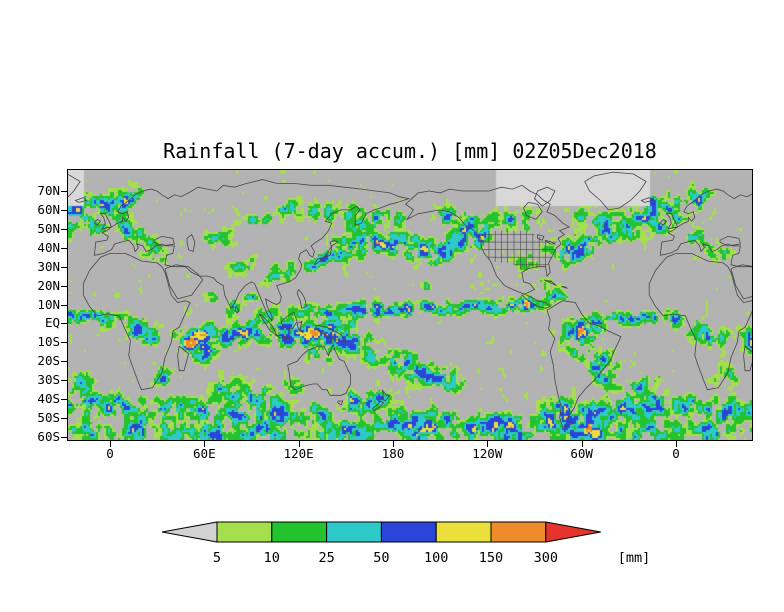 The image size is (784, 612). Describe the element at coordinates (48, 418) in the screenshot. I see `lat-axis-label: 50S` at that location.